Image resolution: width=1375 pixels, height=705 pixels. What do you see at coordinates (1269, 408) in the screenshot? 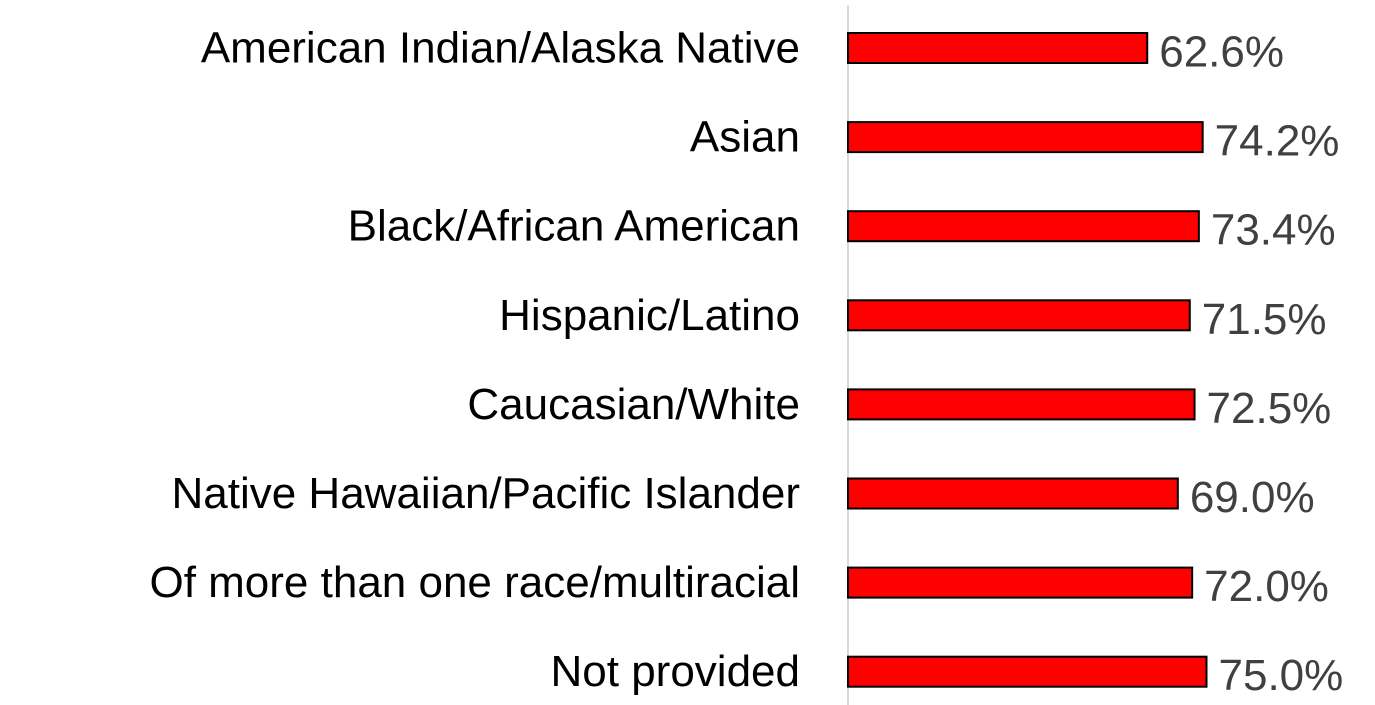
I see `value-label: 72.5%` at bounding box center [1269, 408].